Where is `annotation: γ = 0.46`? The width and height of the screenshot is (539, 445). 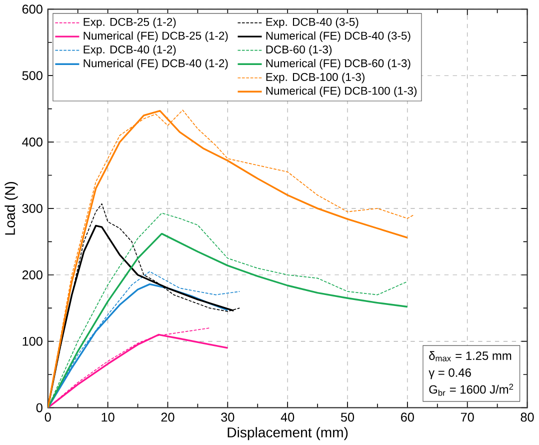 annotation: γ = 0.46 is located at coordinates (449, 374).